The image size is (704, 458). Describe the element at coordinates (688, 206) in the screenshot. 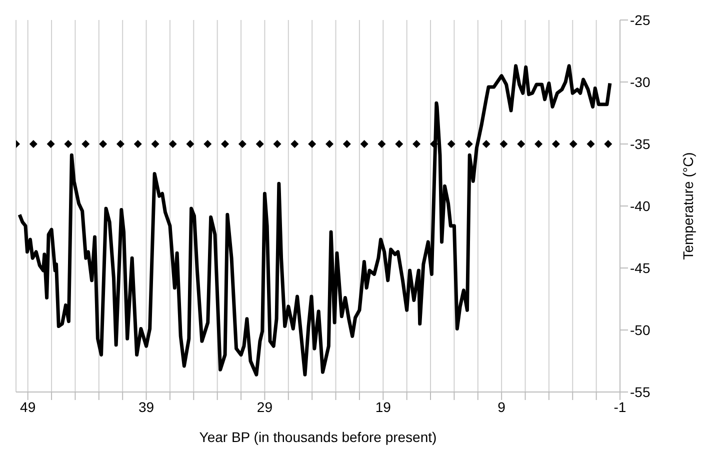

I see `y-axis-title: Temperature (°C)` at that location.